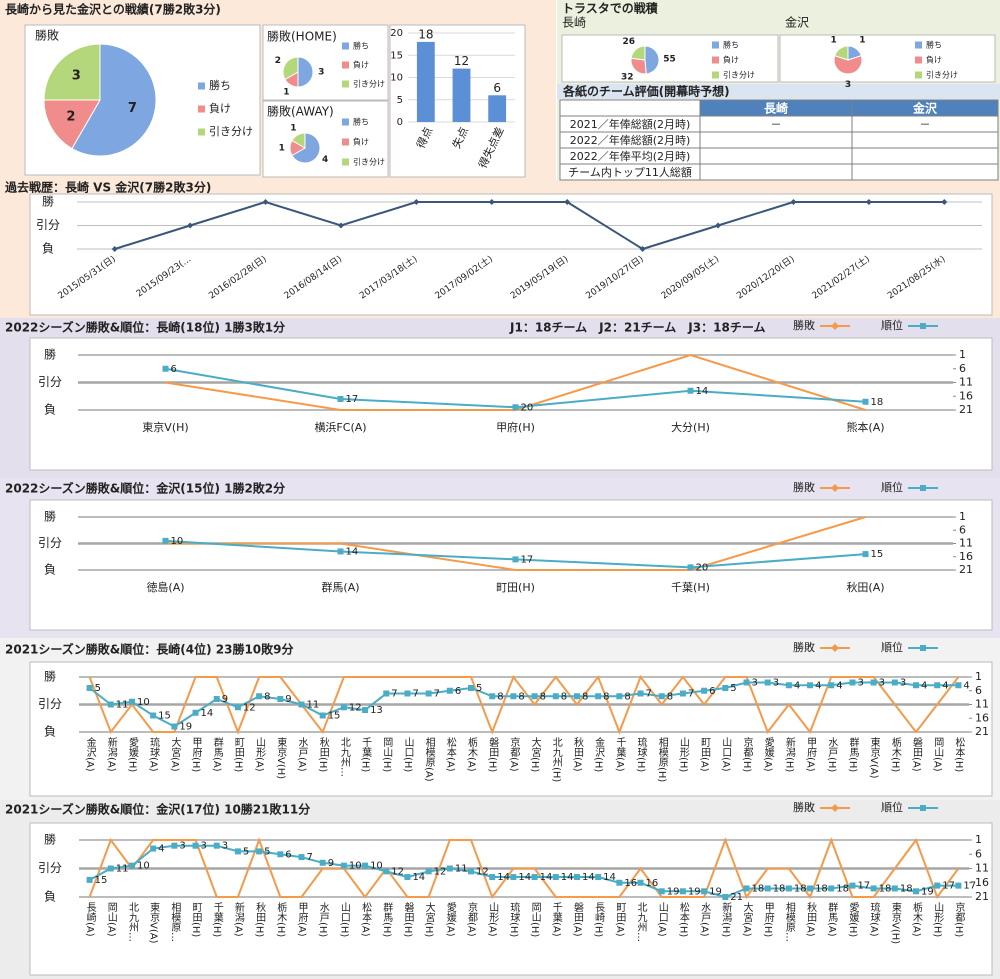  I want to click on data-label: 14, so click(546, 877).